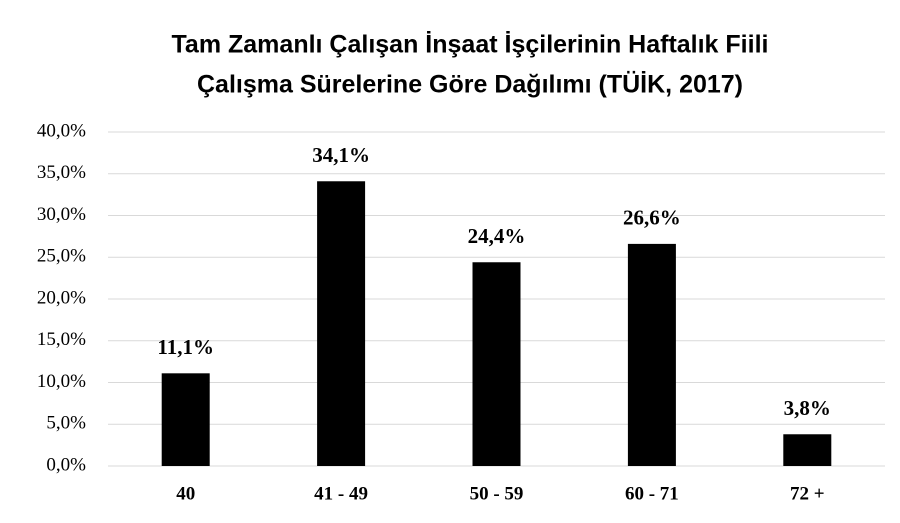 This screenshot has height=523, width=900. Describe the element at coordinates (652, 493) in the screenshot. I see `x-tick-label: 60 - 71` at that location.